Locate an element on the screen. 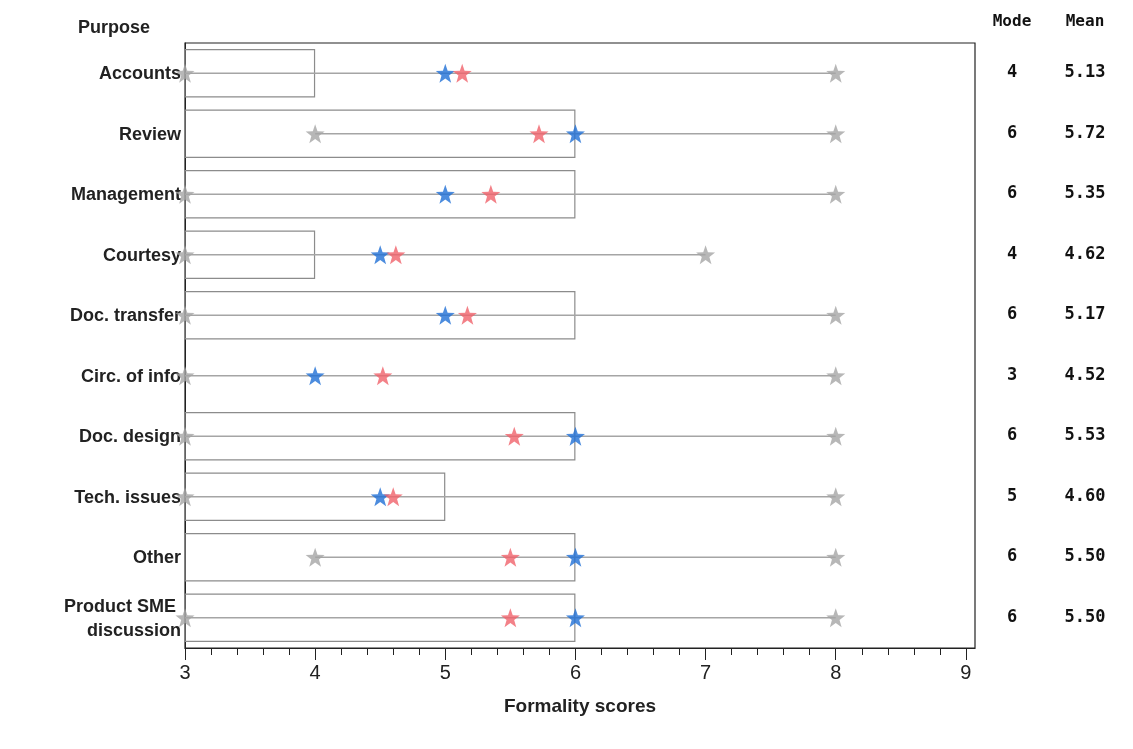  data-label: 5.72 is located at coordinates (1085, 131).